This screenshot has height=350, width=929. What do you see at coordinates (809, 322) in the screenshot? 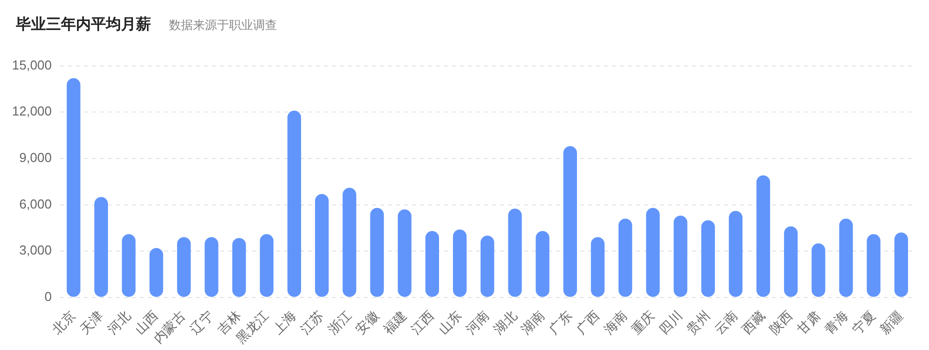
I see `x-tick-label: 甘肃` at bounding box center [809, 322].